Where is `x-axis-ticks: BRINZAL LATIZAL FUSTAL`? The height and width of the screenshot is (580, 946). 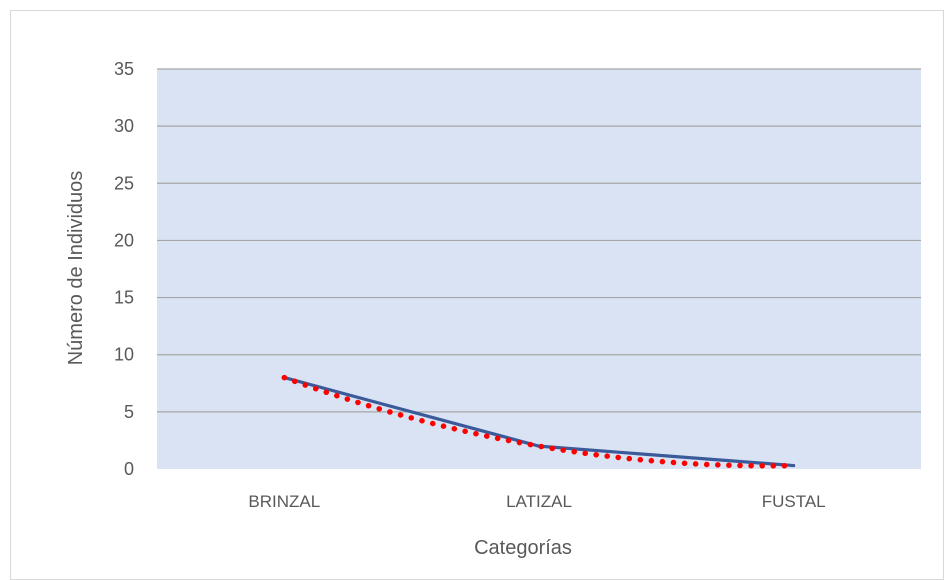 x-axis-ticks: BRINZAL LATIZAL FUSTAL is located at coordinates (536, 501).